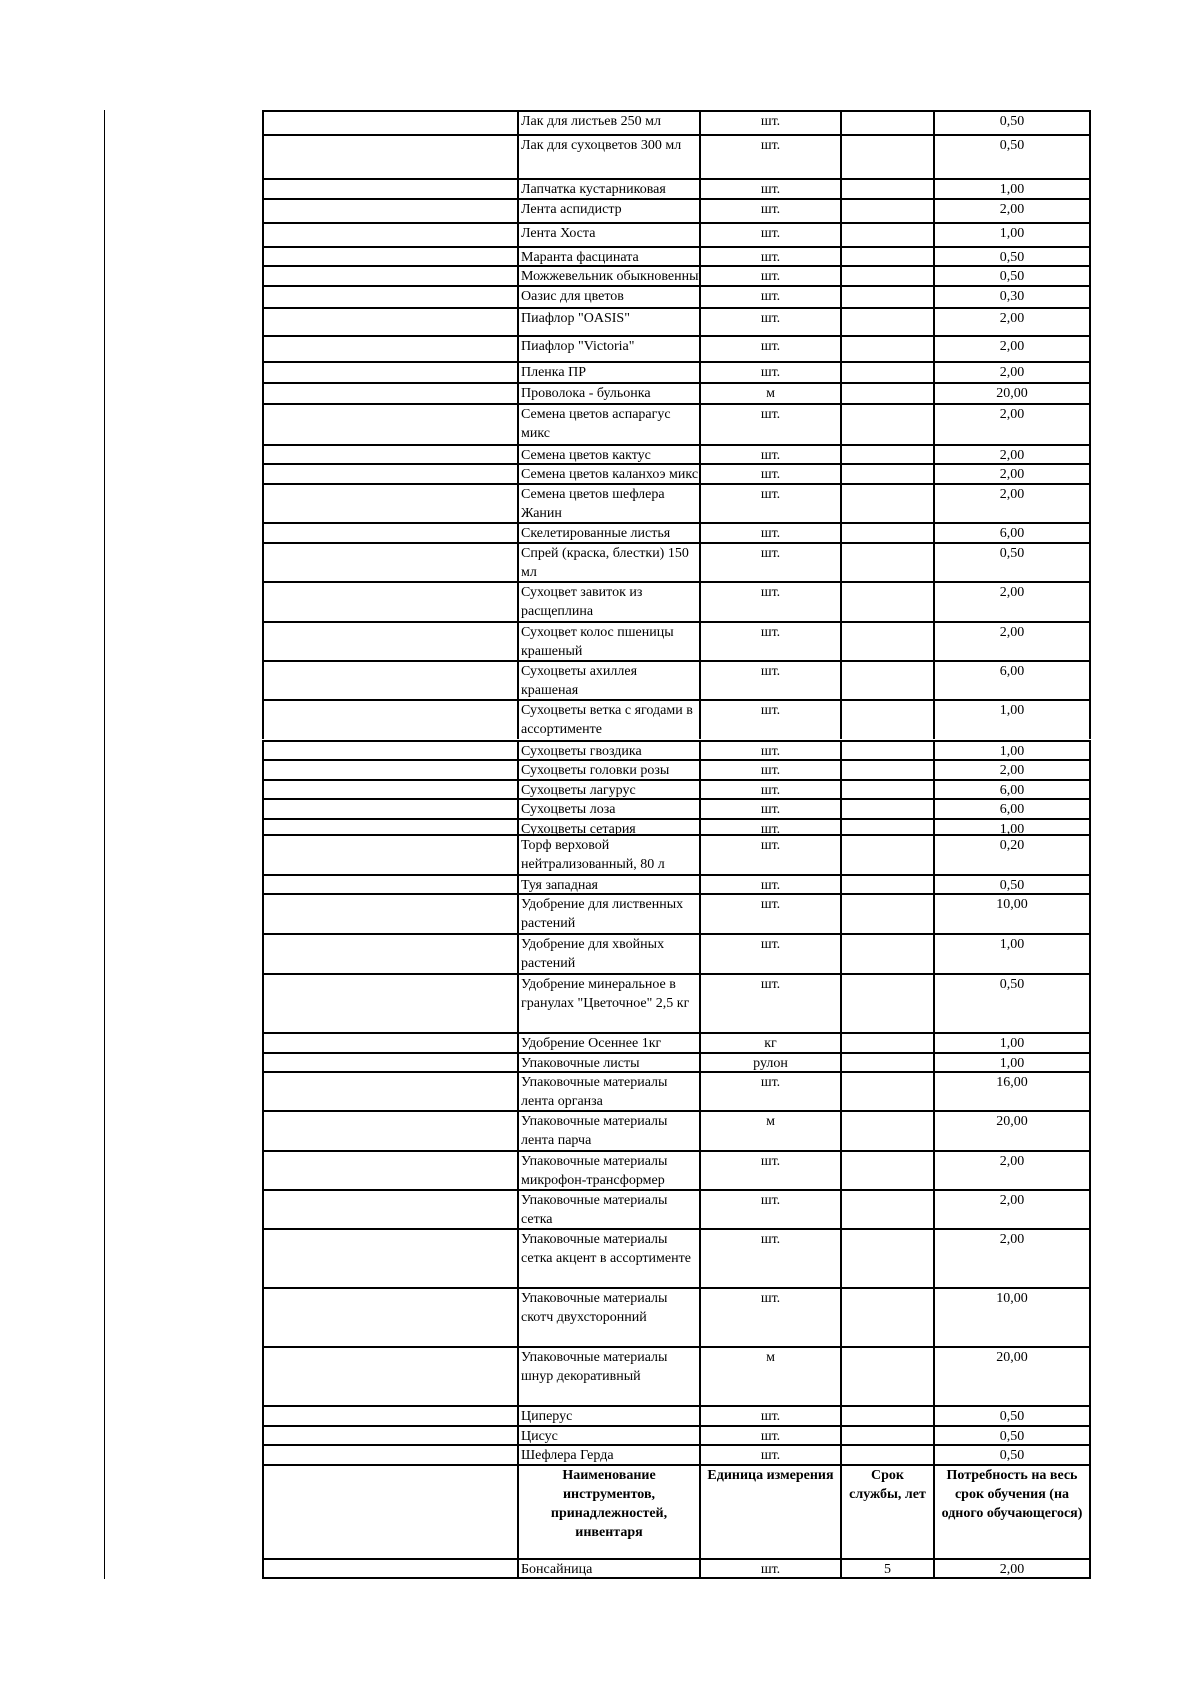  I want to click on name-cell: Семена цветов шефлера Жанин, so click(608, 504).